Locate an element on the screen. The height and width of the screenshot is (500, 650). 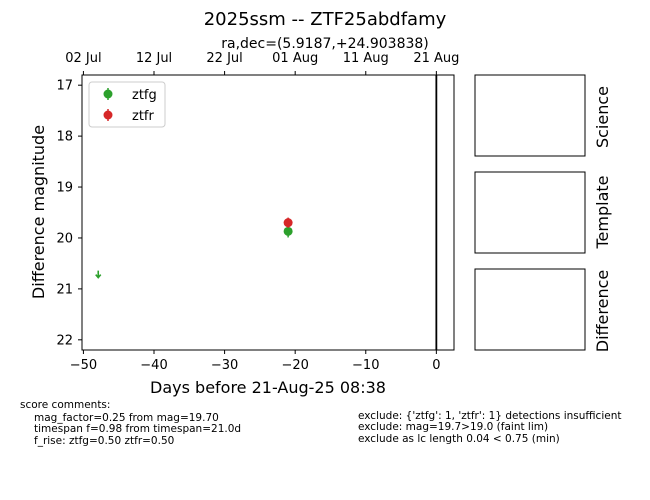
ztfg-point is located at coordinates (288, 231).